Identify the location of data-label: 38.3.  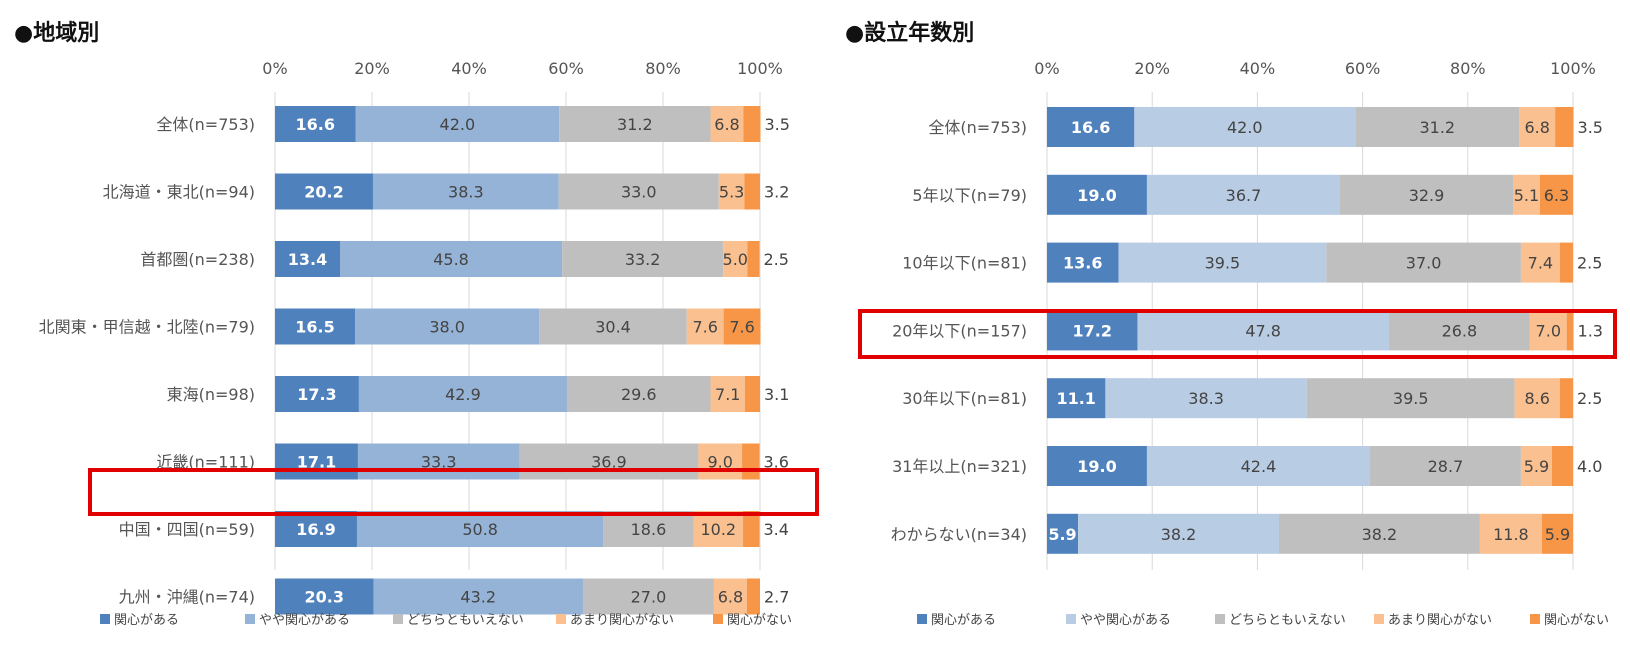
(1206, 398).